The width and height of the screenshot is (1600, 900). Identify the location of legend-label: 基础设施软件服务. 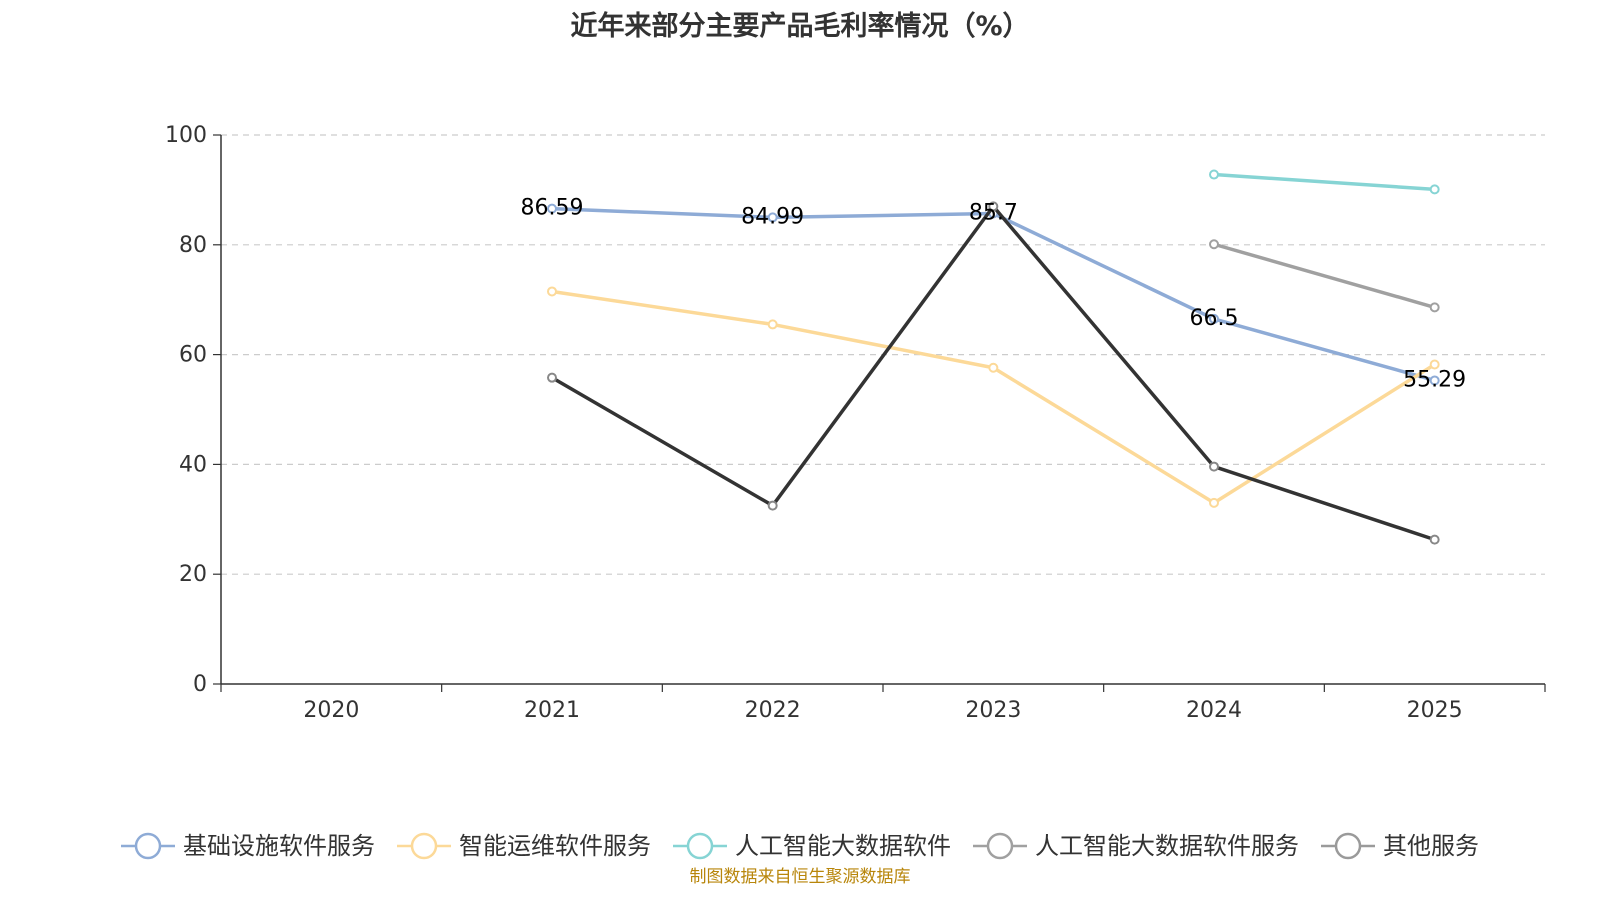
(279, 846).